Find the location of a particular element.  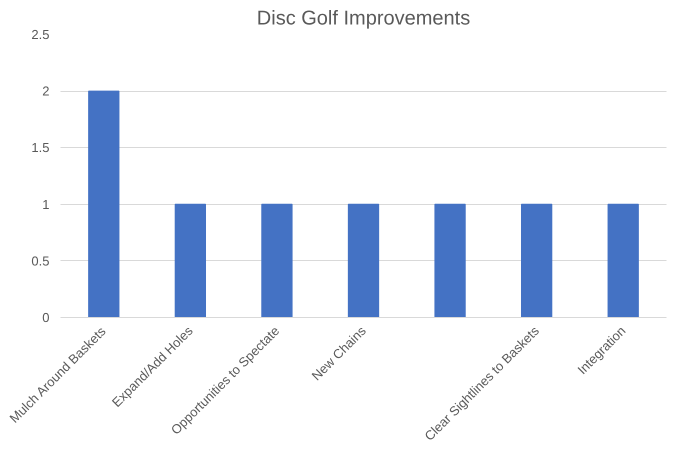

y-tick-label: 1 is located at coordinates (46, 204).